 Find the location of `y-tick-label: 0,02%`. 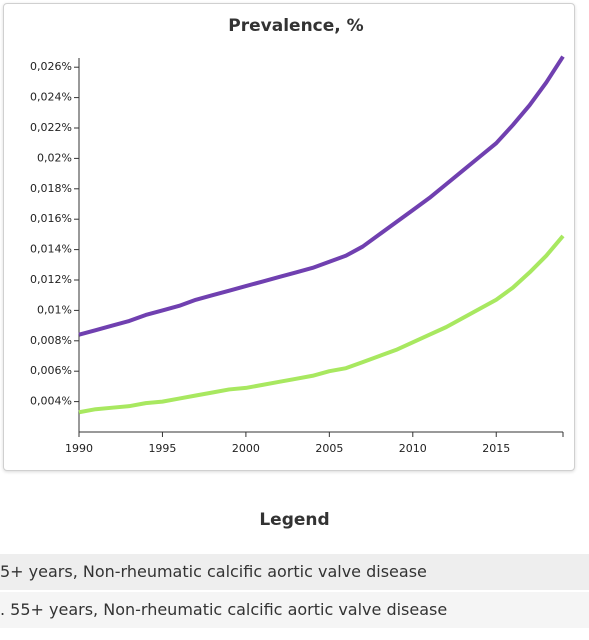

y-tick-label: 0,02% is located at coordinates (54, 157).